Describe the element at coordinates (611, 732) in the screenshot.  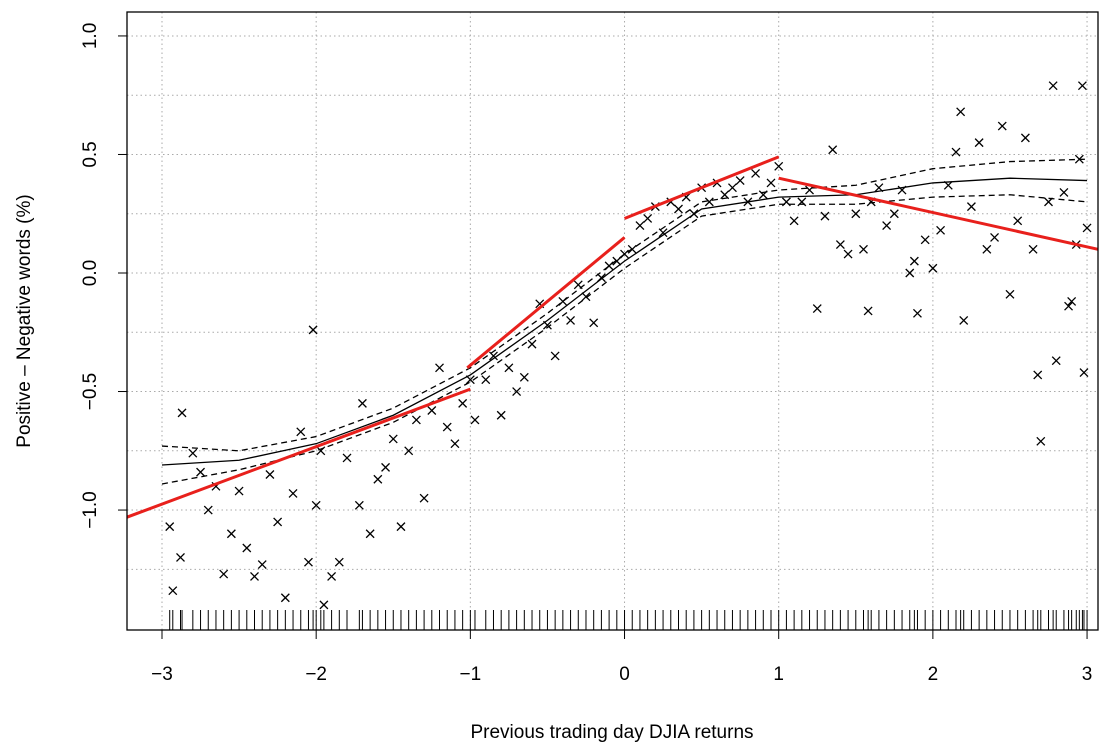
I see `x-axis-label: Previous trading day DJIA returns` at that location.